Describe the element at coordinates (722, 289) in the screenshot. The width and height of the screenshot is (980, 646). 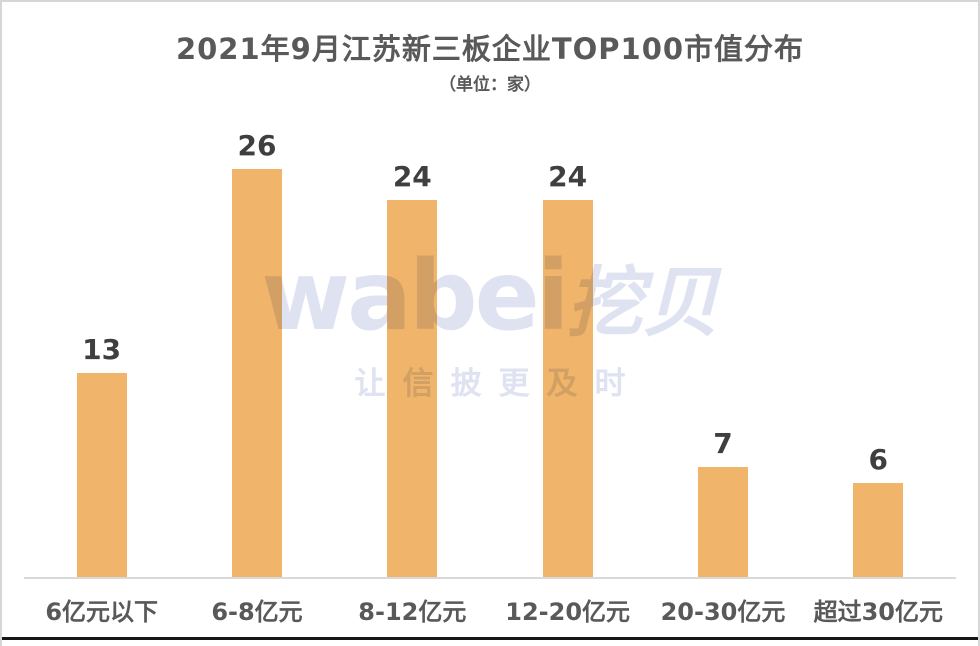
I see `bar-column: 7` at that location.